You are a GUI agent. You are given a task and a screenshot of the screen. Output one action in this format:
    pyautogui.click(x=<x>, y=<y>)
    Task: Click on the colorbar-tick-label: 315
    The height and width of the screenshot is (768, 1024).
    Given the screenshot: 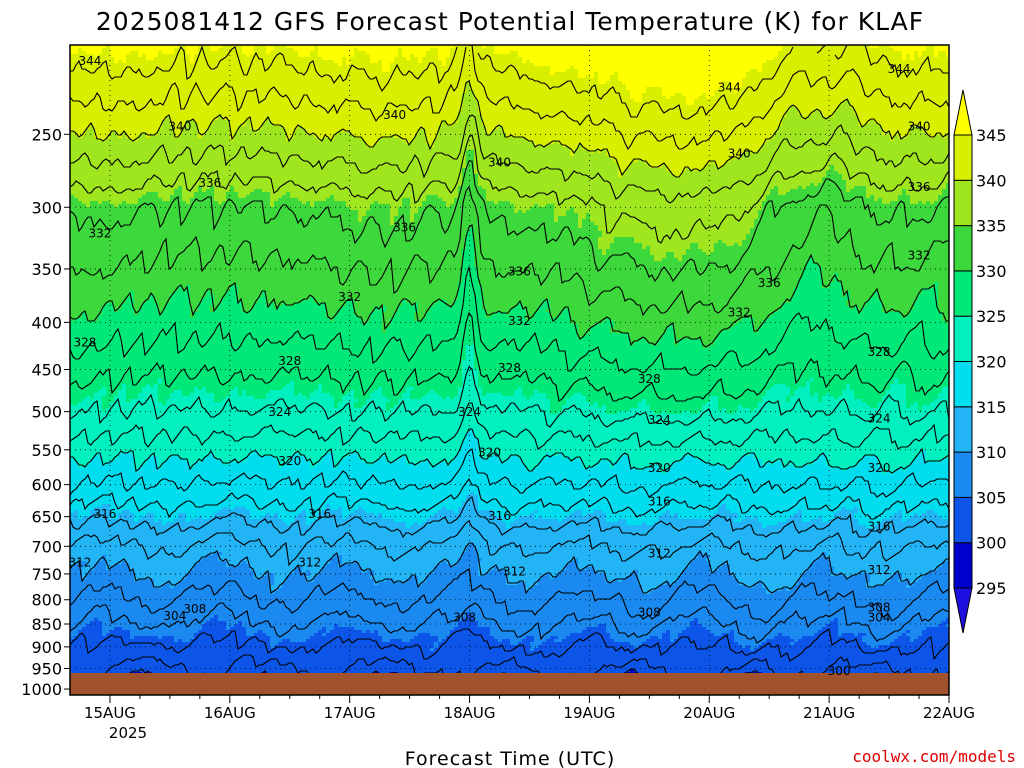 What is the action you would take?
    pyautogui.click(x=991, y=407)
    